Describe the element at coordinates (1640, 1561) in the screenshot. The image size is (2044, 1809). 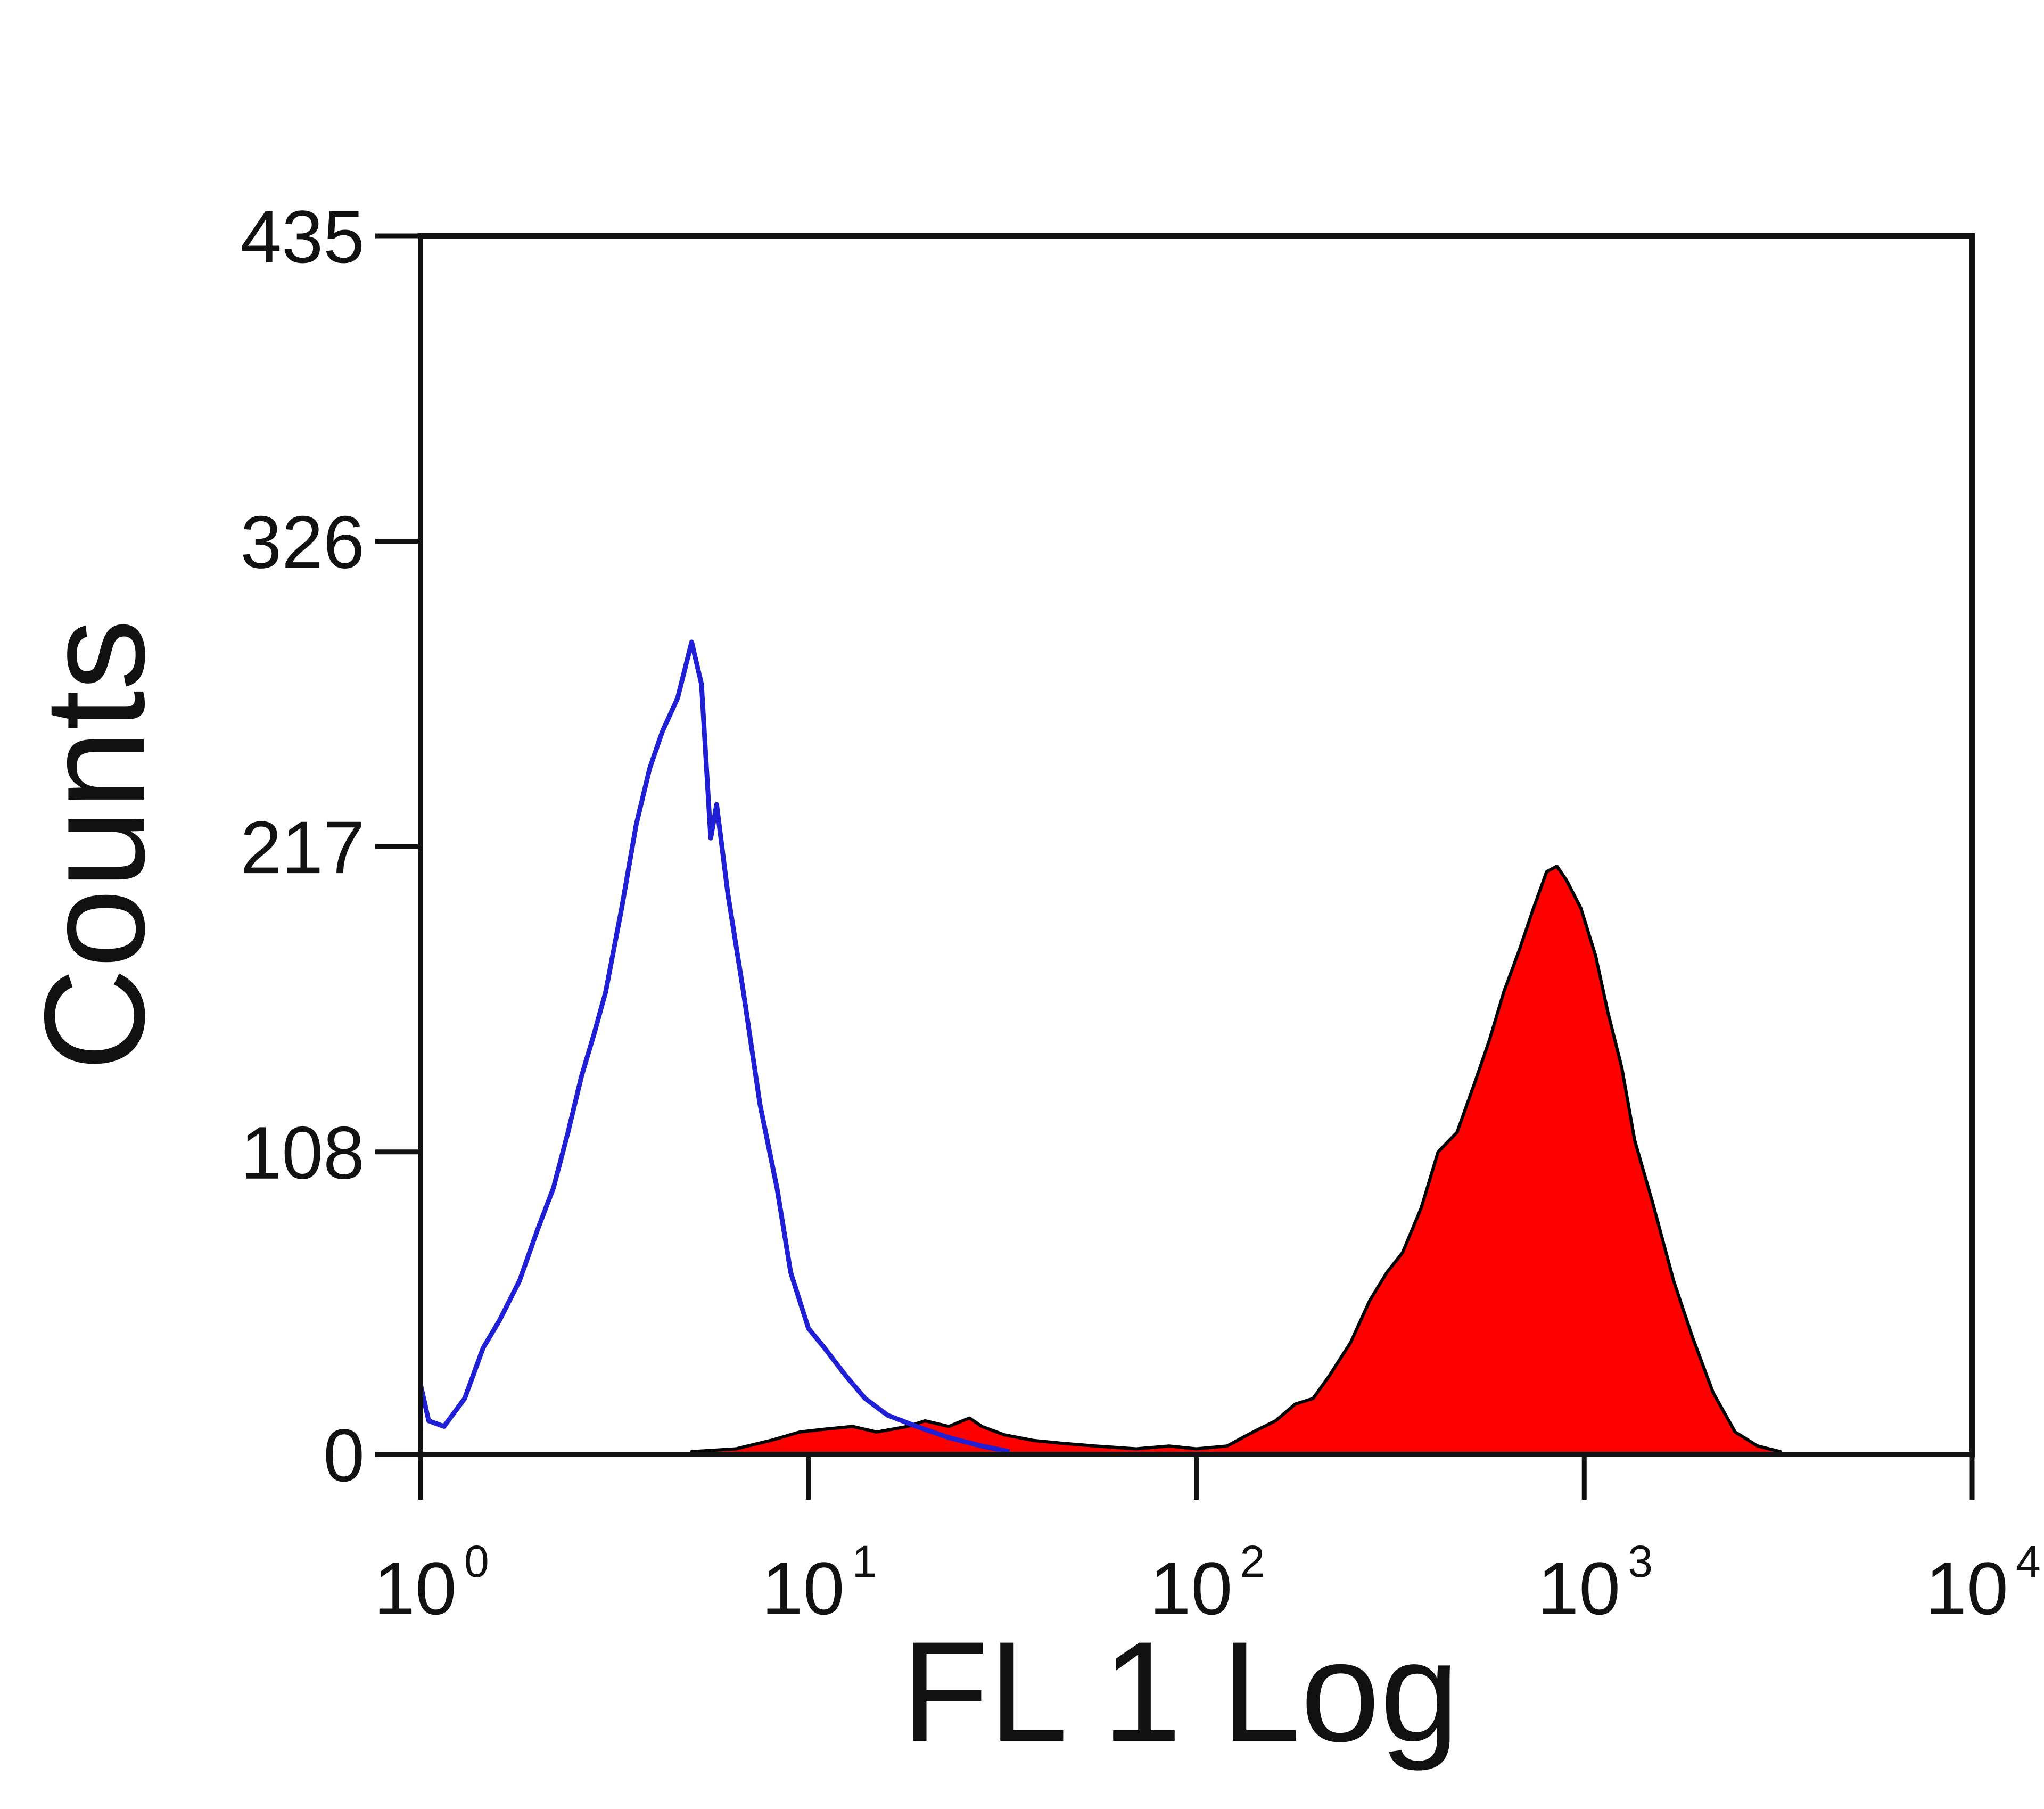
I see `x-tick-exponent: 3` at that location.